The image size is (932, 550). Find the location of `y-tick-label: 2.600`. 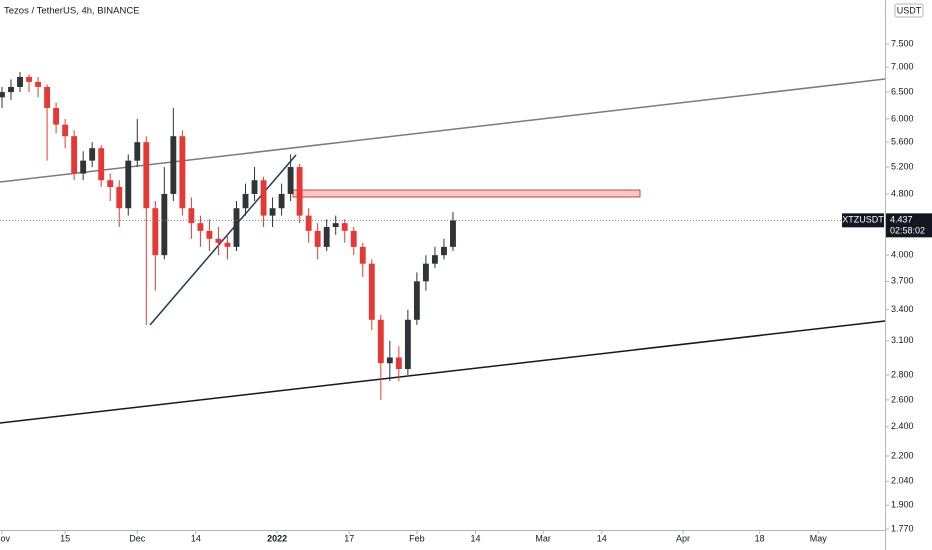

y-tick-label: 2.600 is located at coordinates (902, 399).